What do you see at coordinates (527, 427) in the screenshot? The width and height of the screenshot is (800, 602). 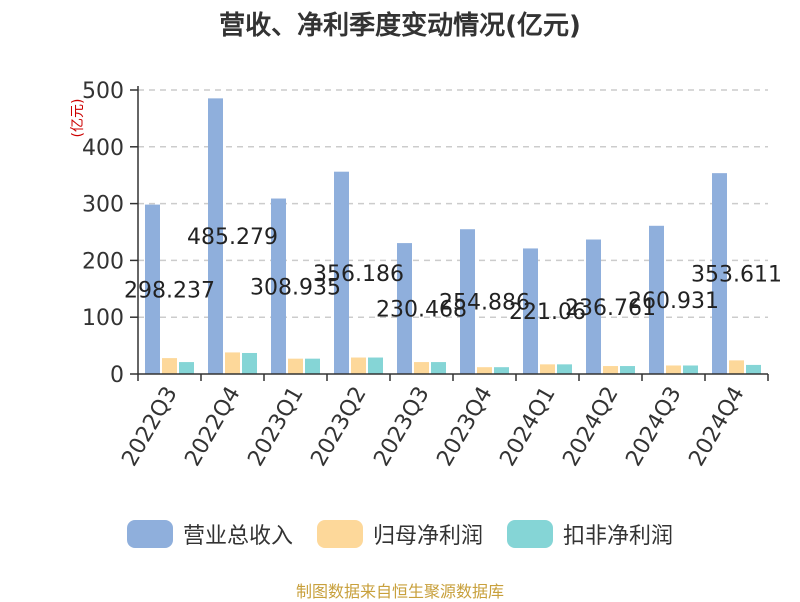 I see `x-tick-label: 2024Q1` at bounding box center [527, 427].